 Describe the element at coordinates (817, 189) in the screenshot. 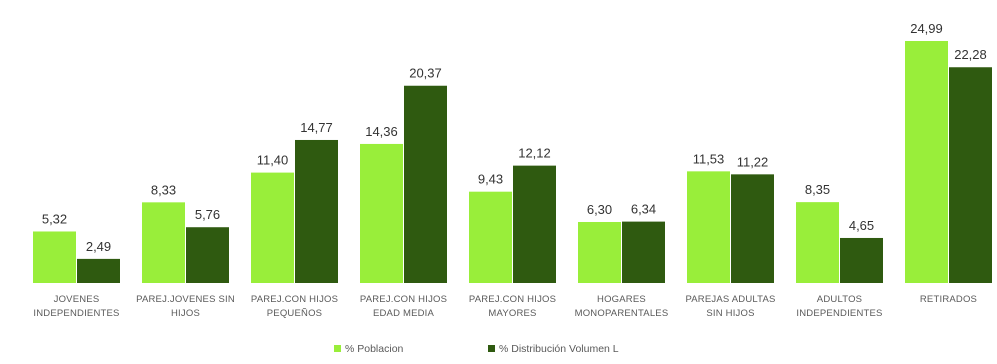

I see `data-label-poblacion-7: 8,35` at that location.